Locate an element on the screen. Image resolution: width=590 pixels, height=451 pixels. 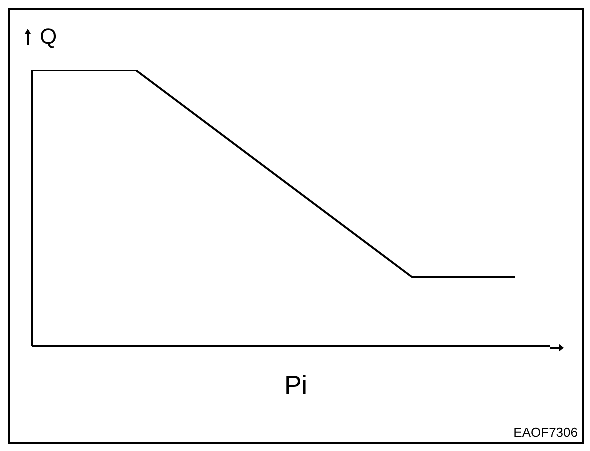
text: EAOF7306 is located at coordinates (546, 432).